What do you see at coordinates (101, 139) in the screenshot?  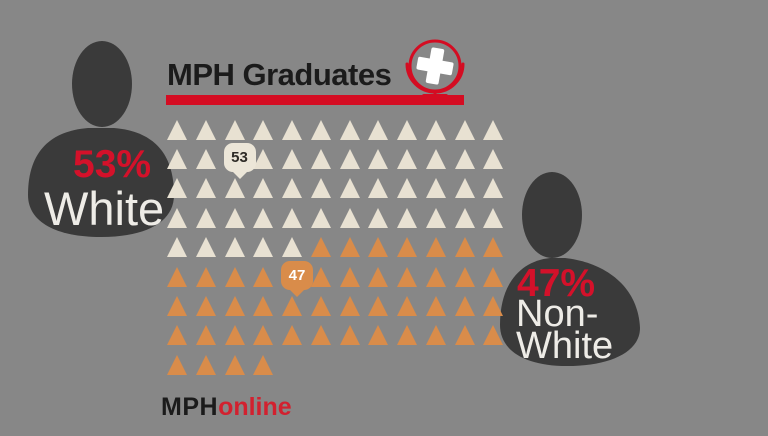 I see `person-silhouette-left` at bounding box center [101, 139].